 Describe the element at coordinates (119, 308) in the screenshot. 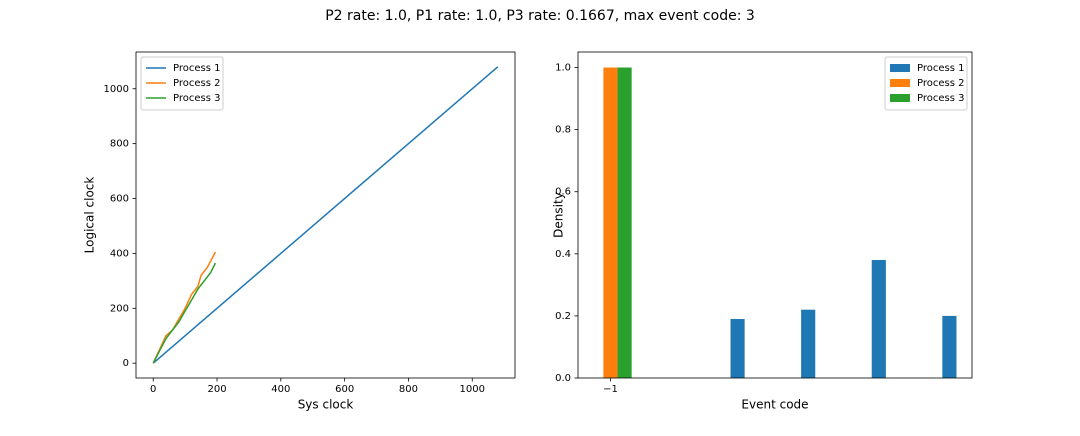

I see `y-tick-label: 200` at that location.